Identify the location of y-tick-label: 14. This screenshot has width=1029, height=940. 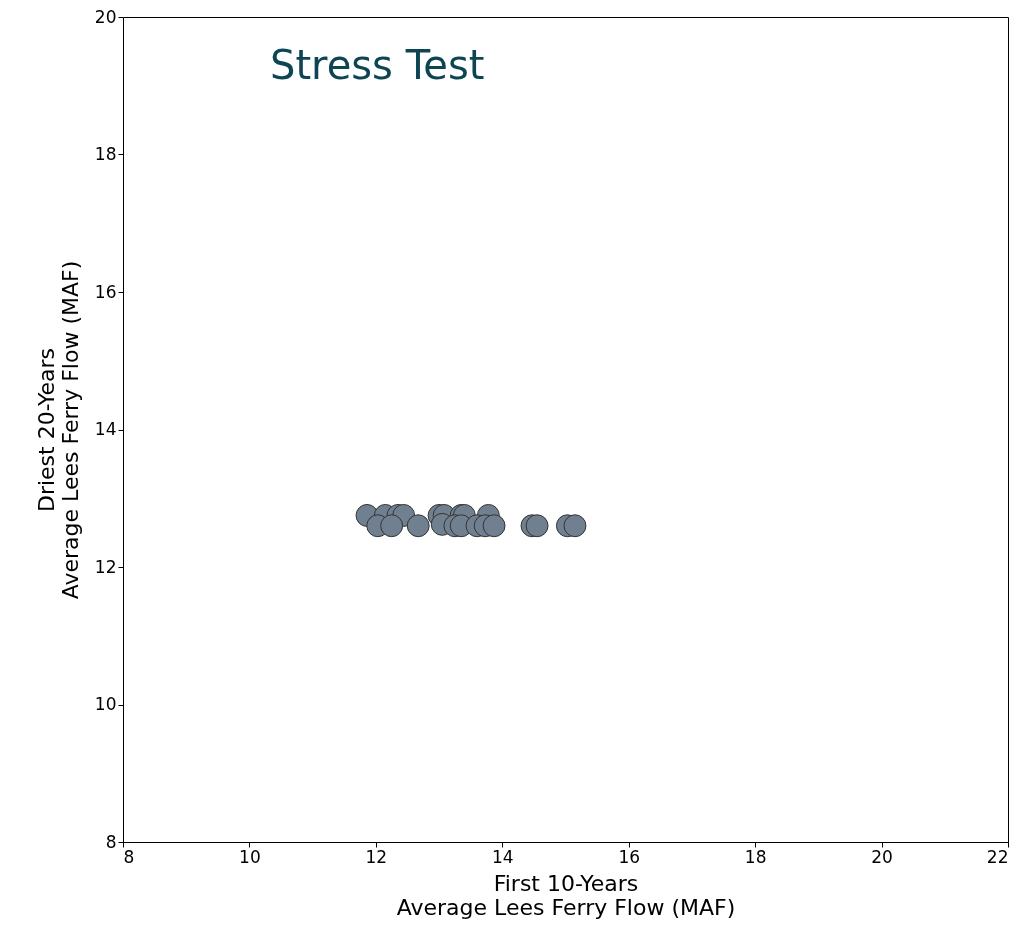
(105, 429).